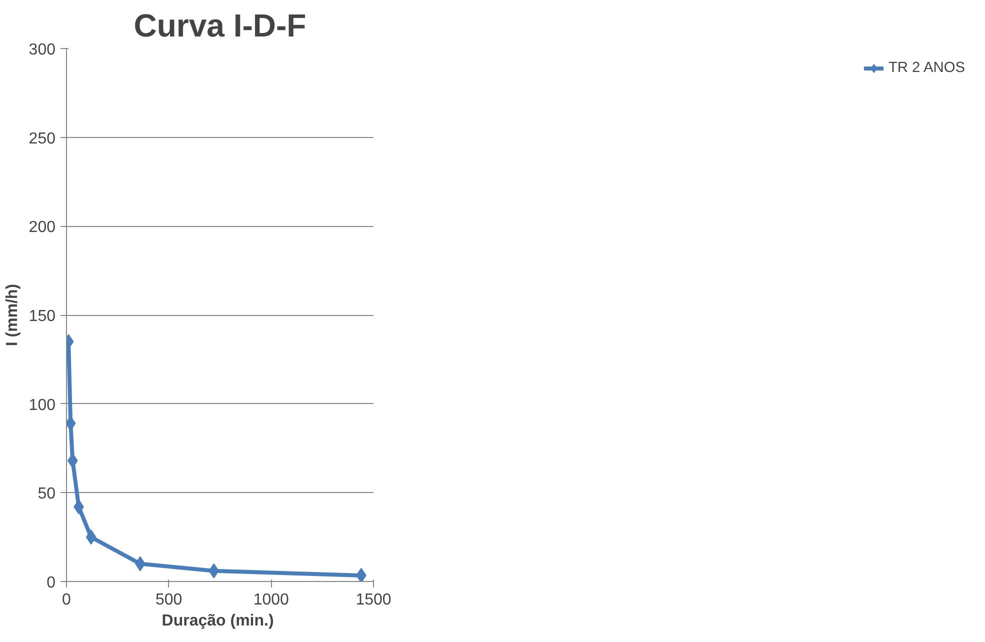  I want to click on y-axis-title: I (mm/h), so click(12, 315).